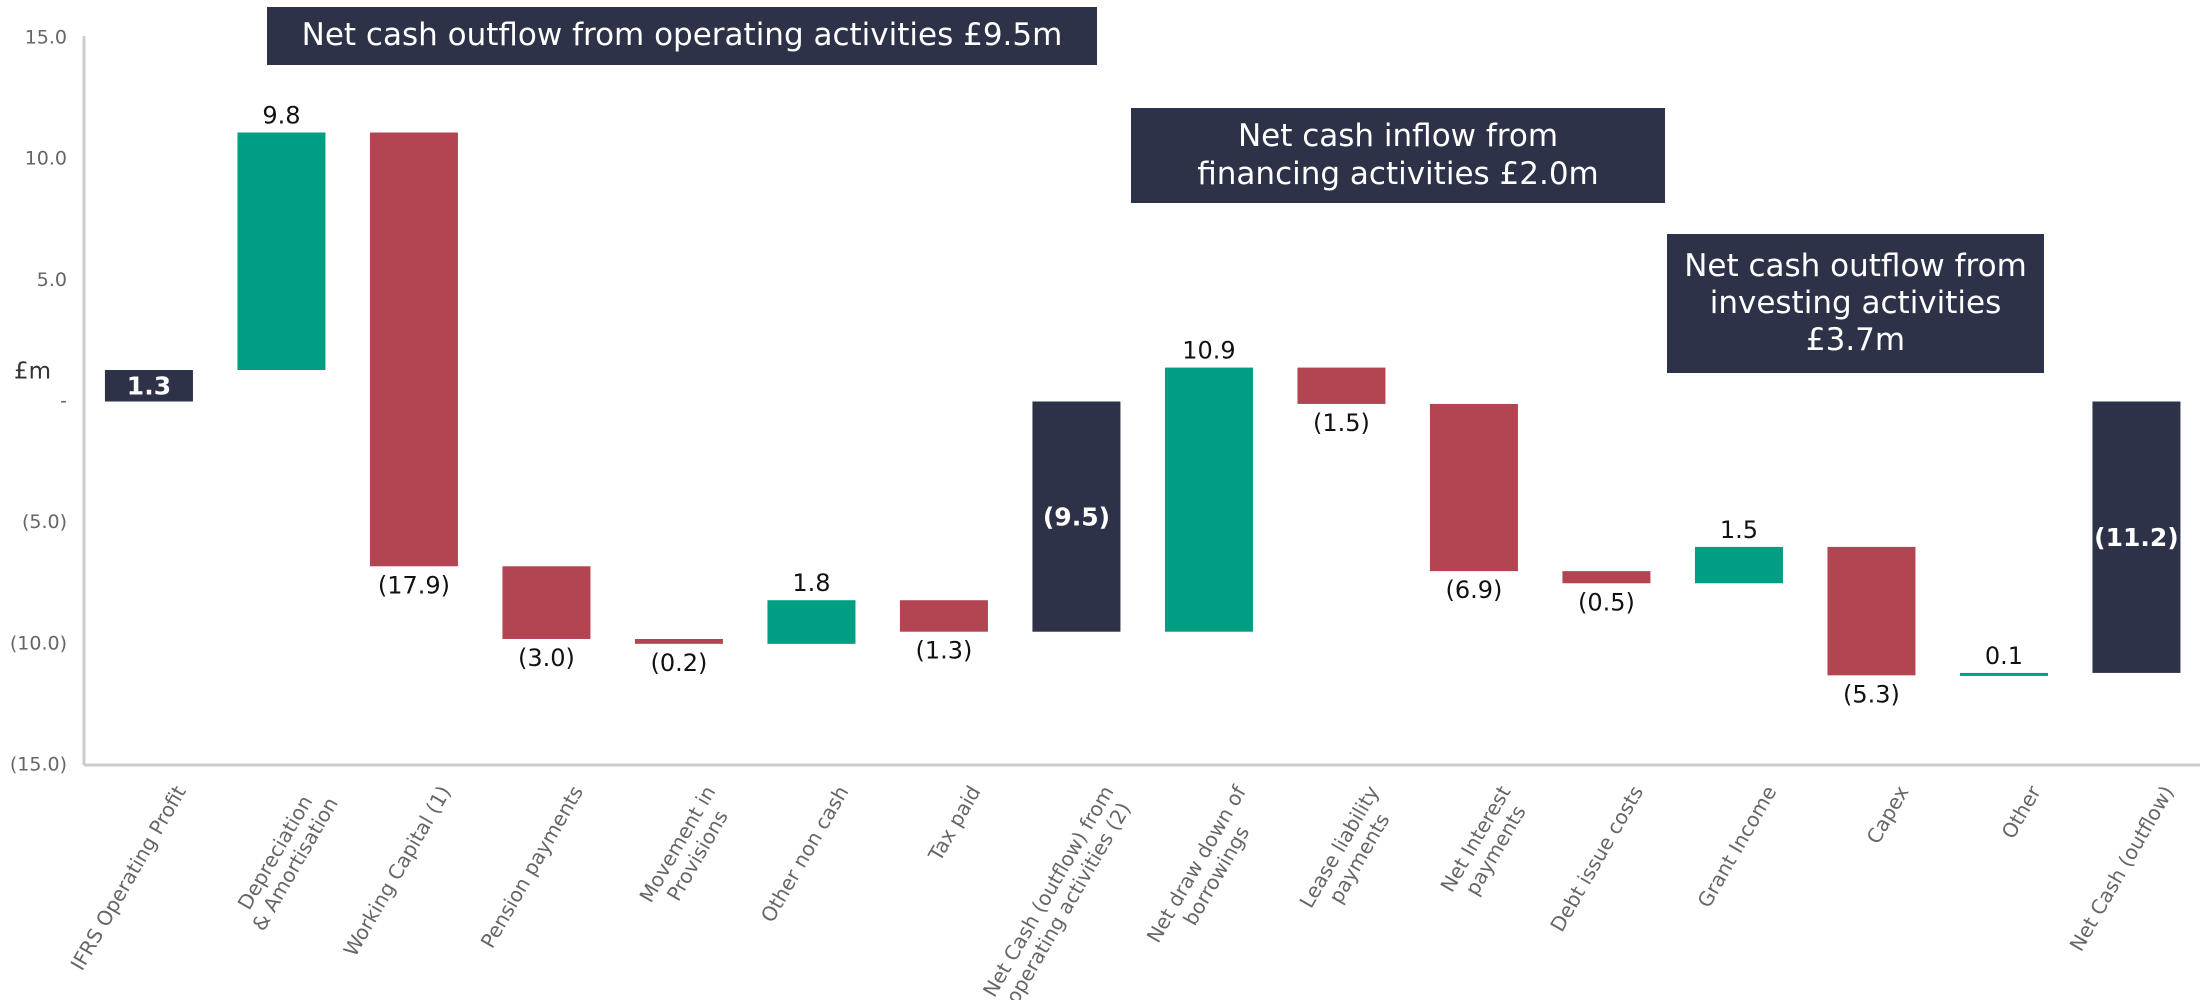 The width and height of the screenshot is (2200, 1000). What do you see at coordinates (1606, 602) in the screenshot?
I see `value-label: (0.5)` at bounding box center [1606, 602].